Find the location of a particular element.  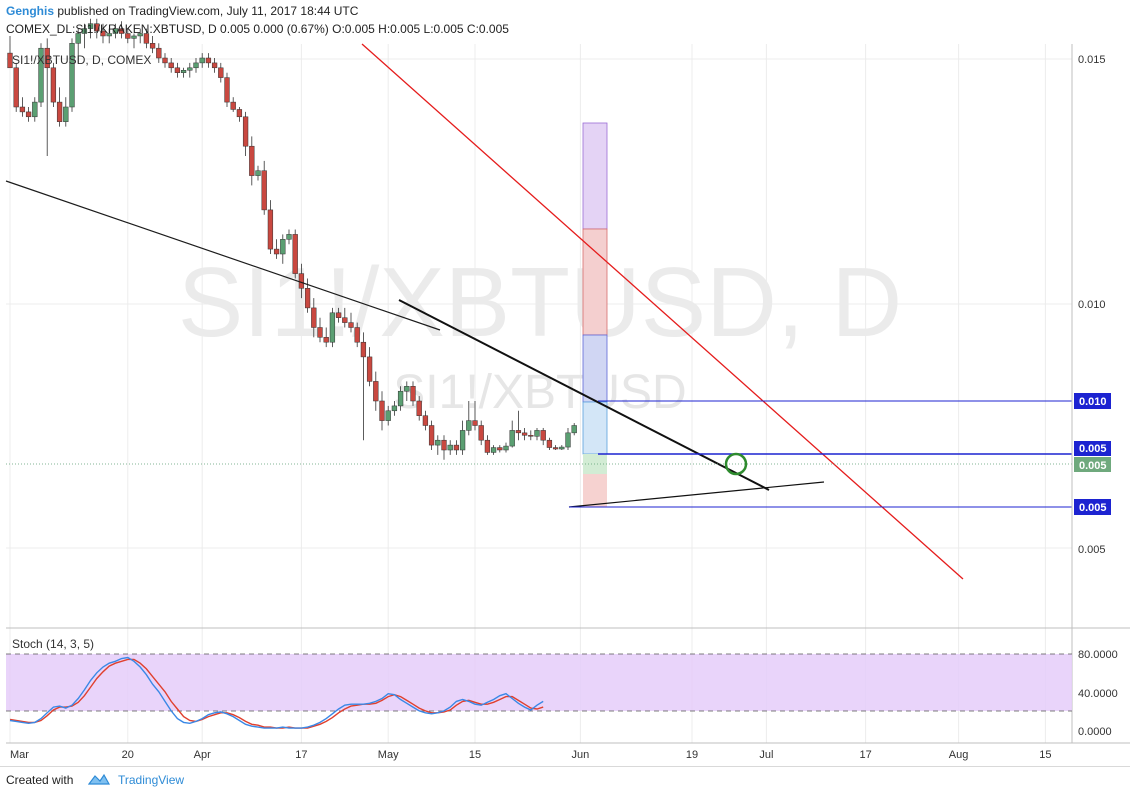

time-tick: 15 is located at coordinates (1045, 755).